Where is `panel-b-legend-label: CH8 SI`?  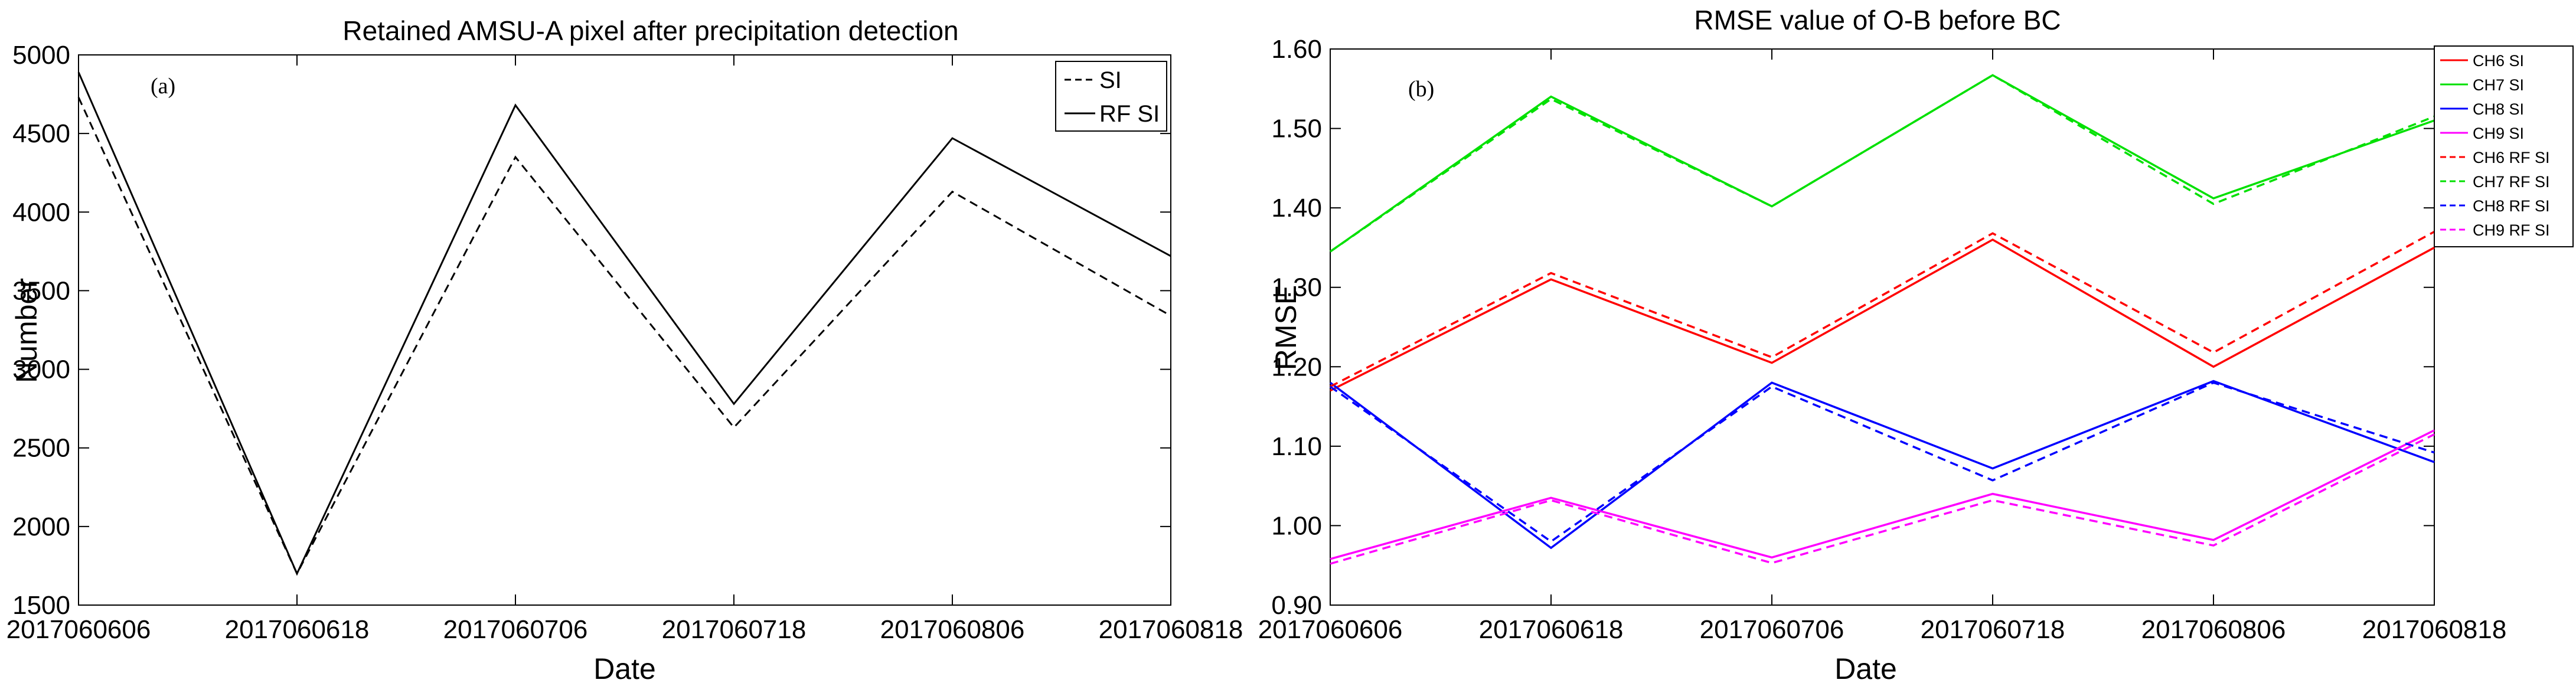
panel-b-legend-label: CH8 SI is located at coordinates (2498, 109).